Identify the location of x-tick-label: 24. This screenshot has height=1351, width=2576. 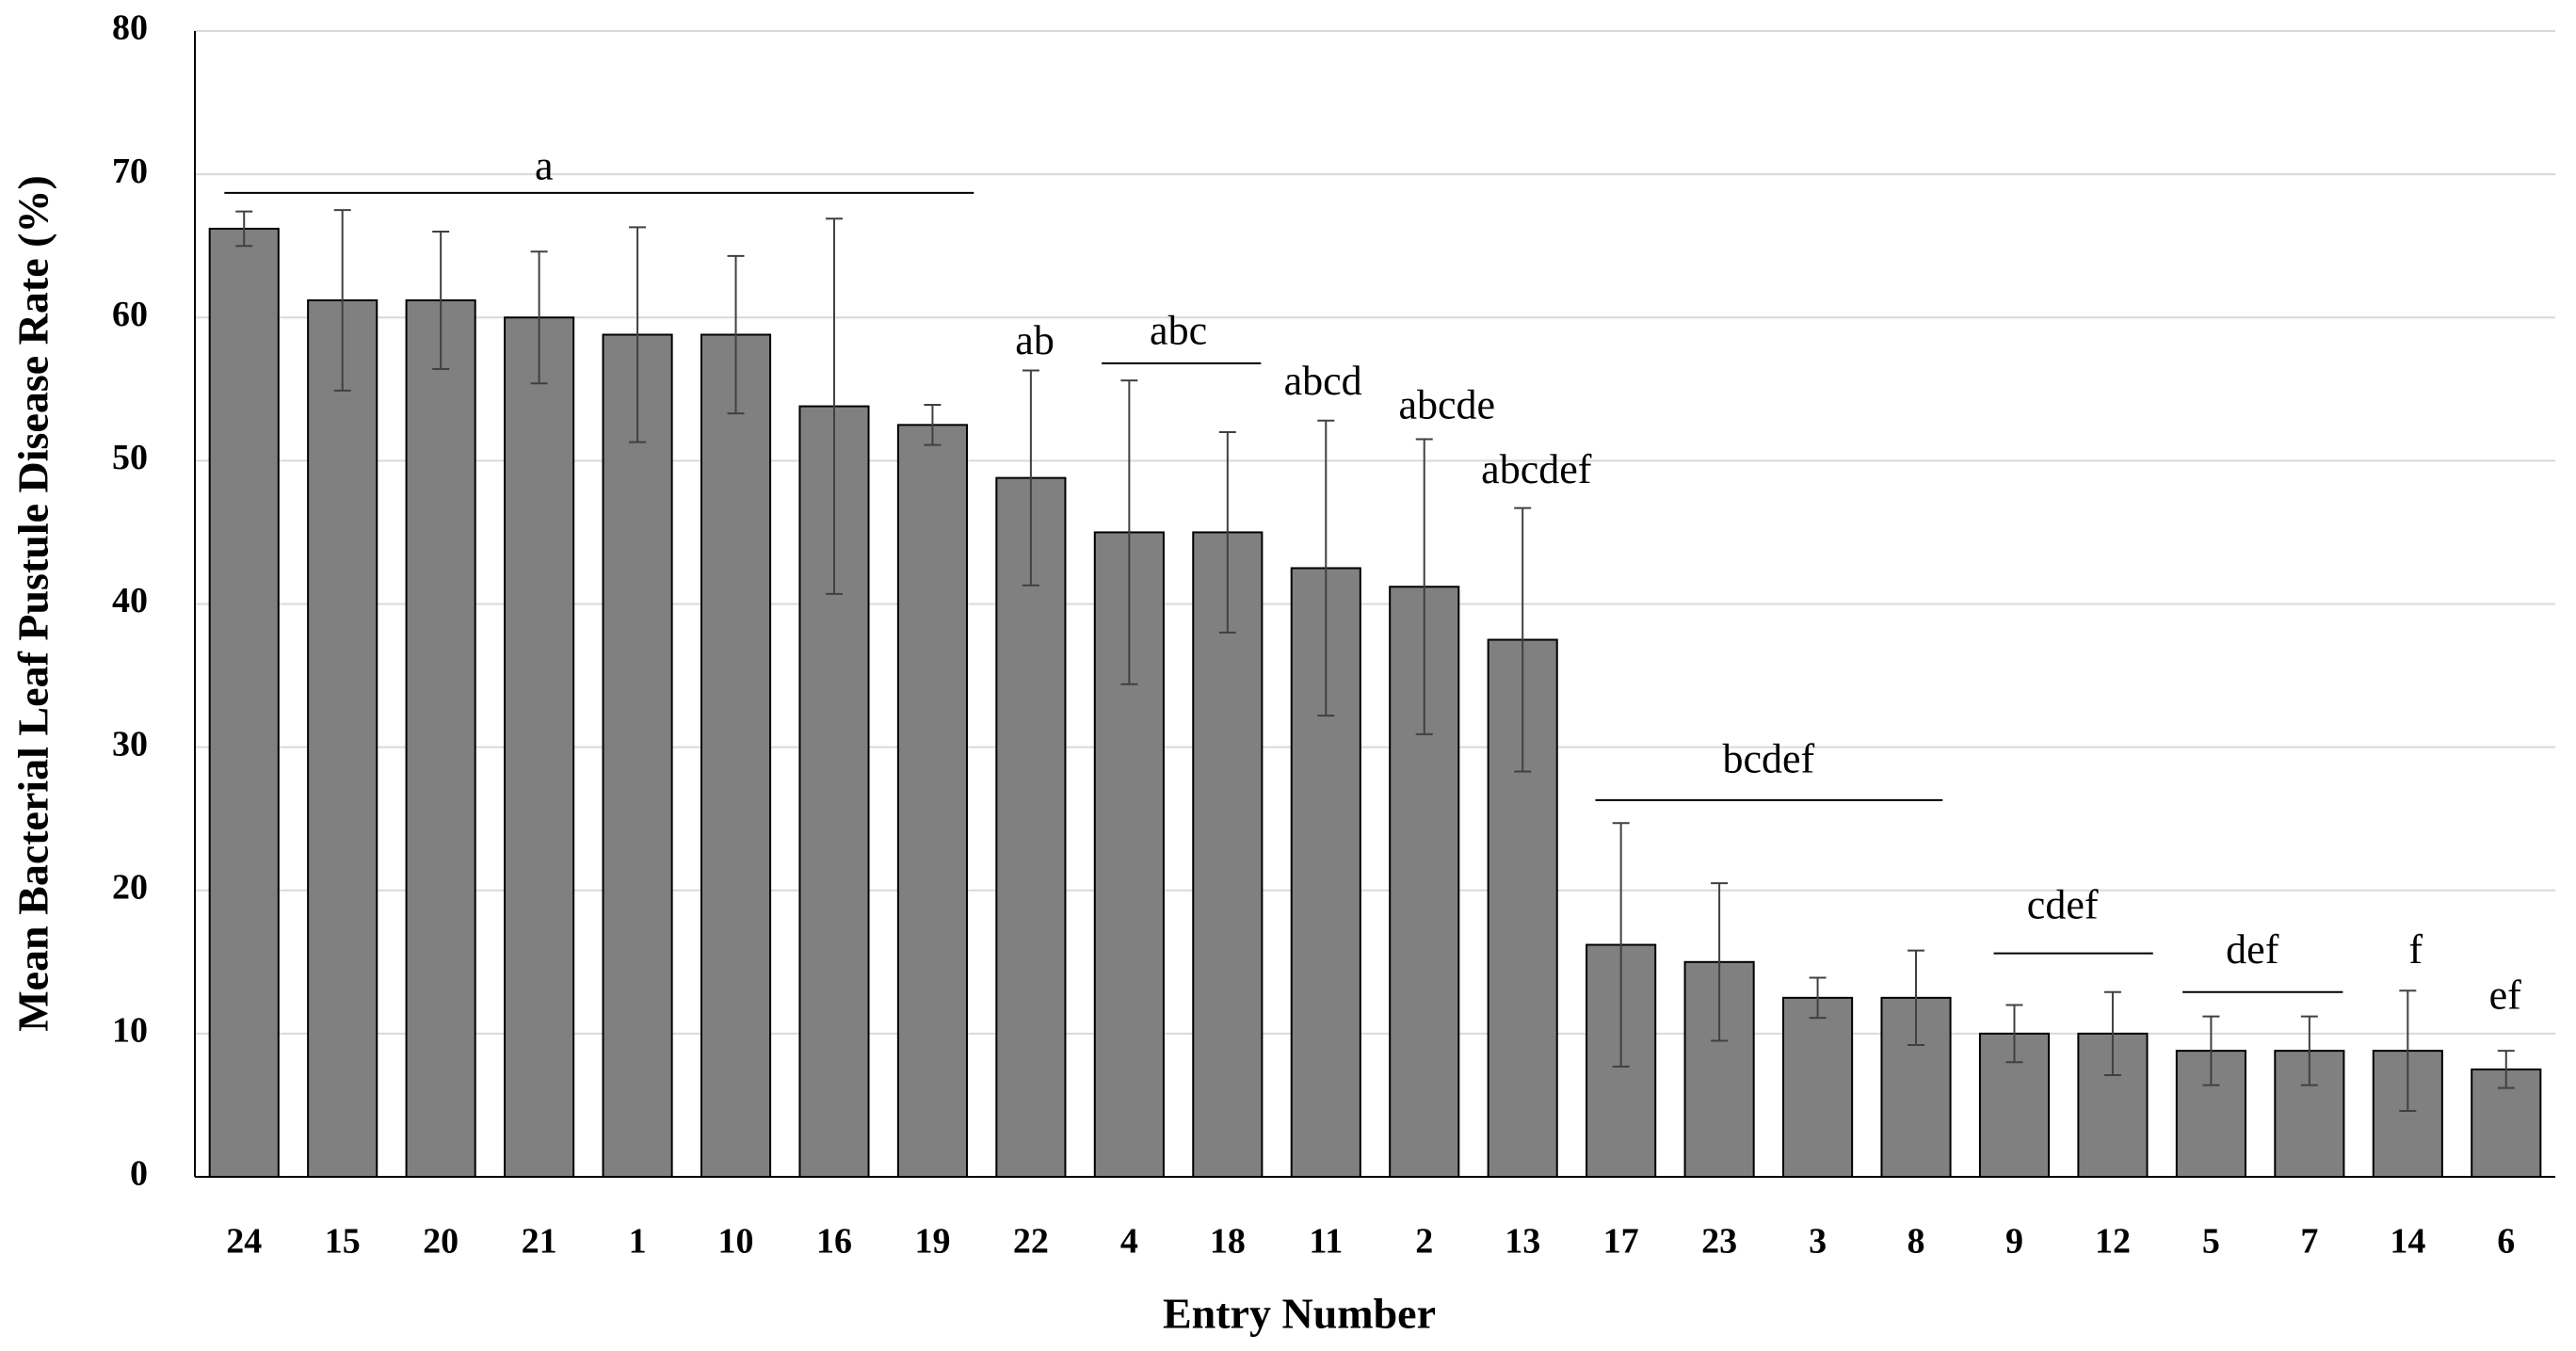
(244, 1242).